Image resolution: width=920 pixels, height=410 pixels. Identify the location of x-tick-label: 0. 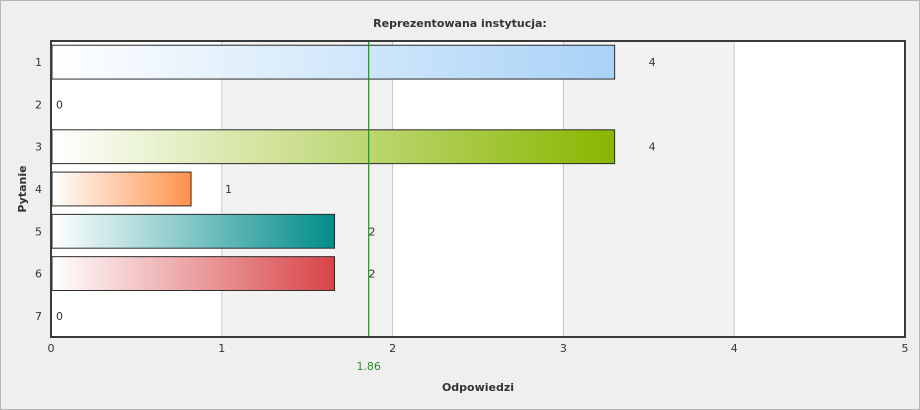
(51, 348).